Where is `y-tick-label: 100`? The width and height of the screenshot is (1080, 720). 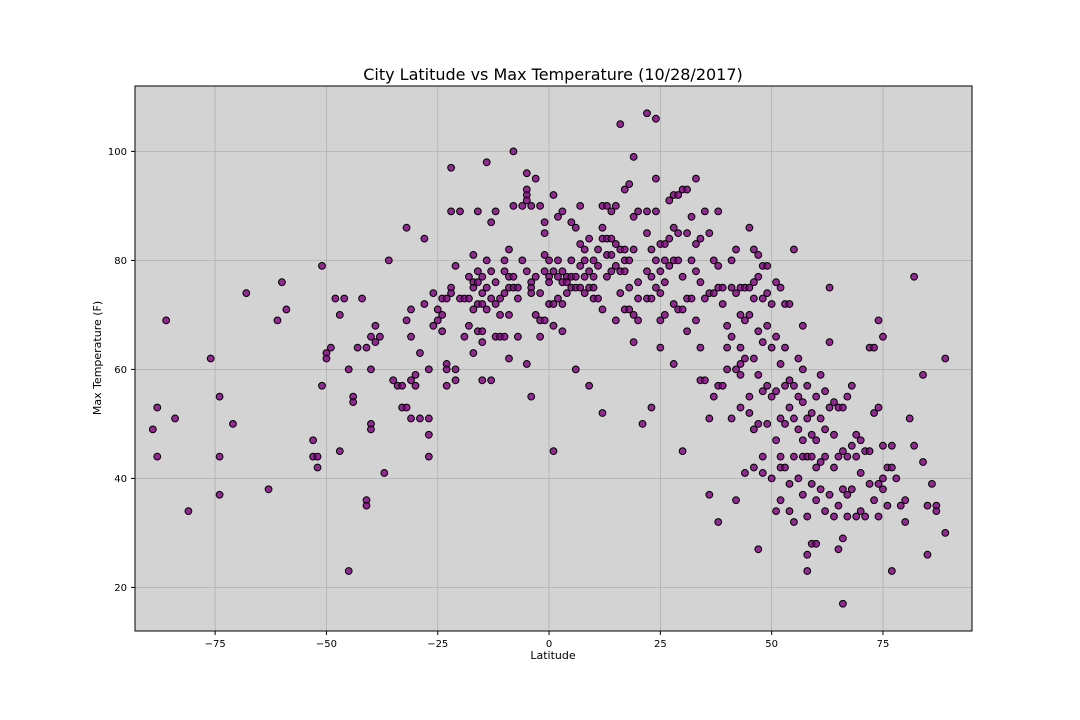 y-tick-label: 100 is located at coordinates (117, 152).